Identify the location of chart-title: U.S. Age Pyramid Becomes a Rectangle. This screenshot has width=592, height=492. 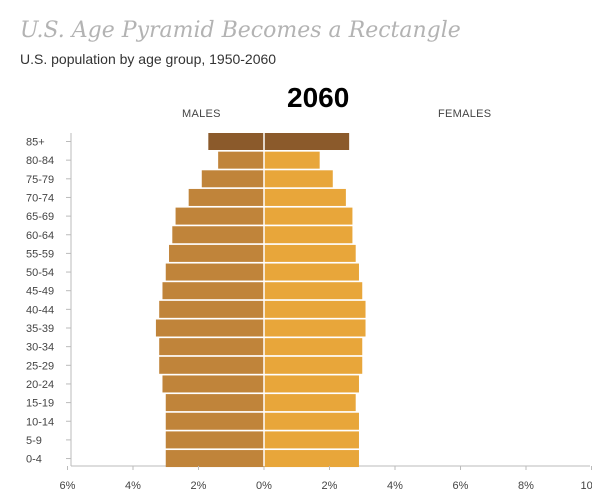
(240, 30).